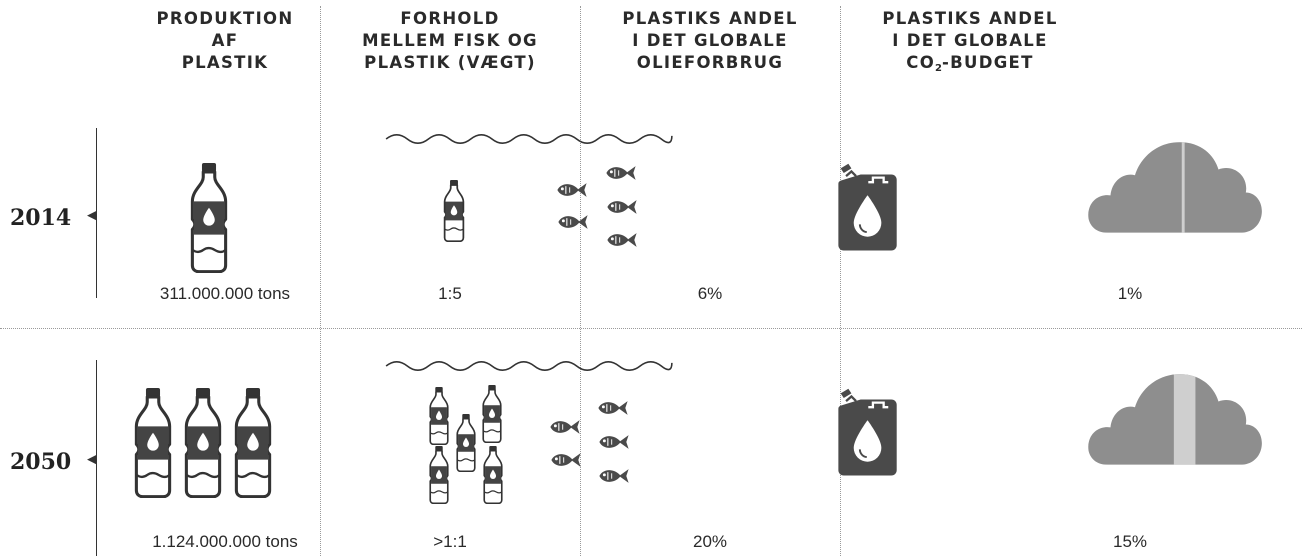 Image resolution: width=1302 pixels, height=556 pixels. I want to click on column-title-production: PRODUKTION AF PLASTIK, so click(225, 40).